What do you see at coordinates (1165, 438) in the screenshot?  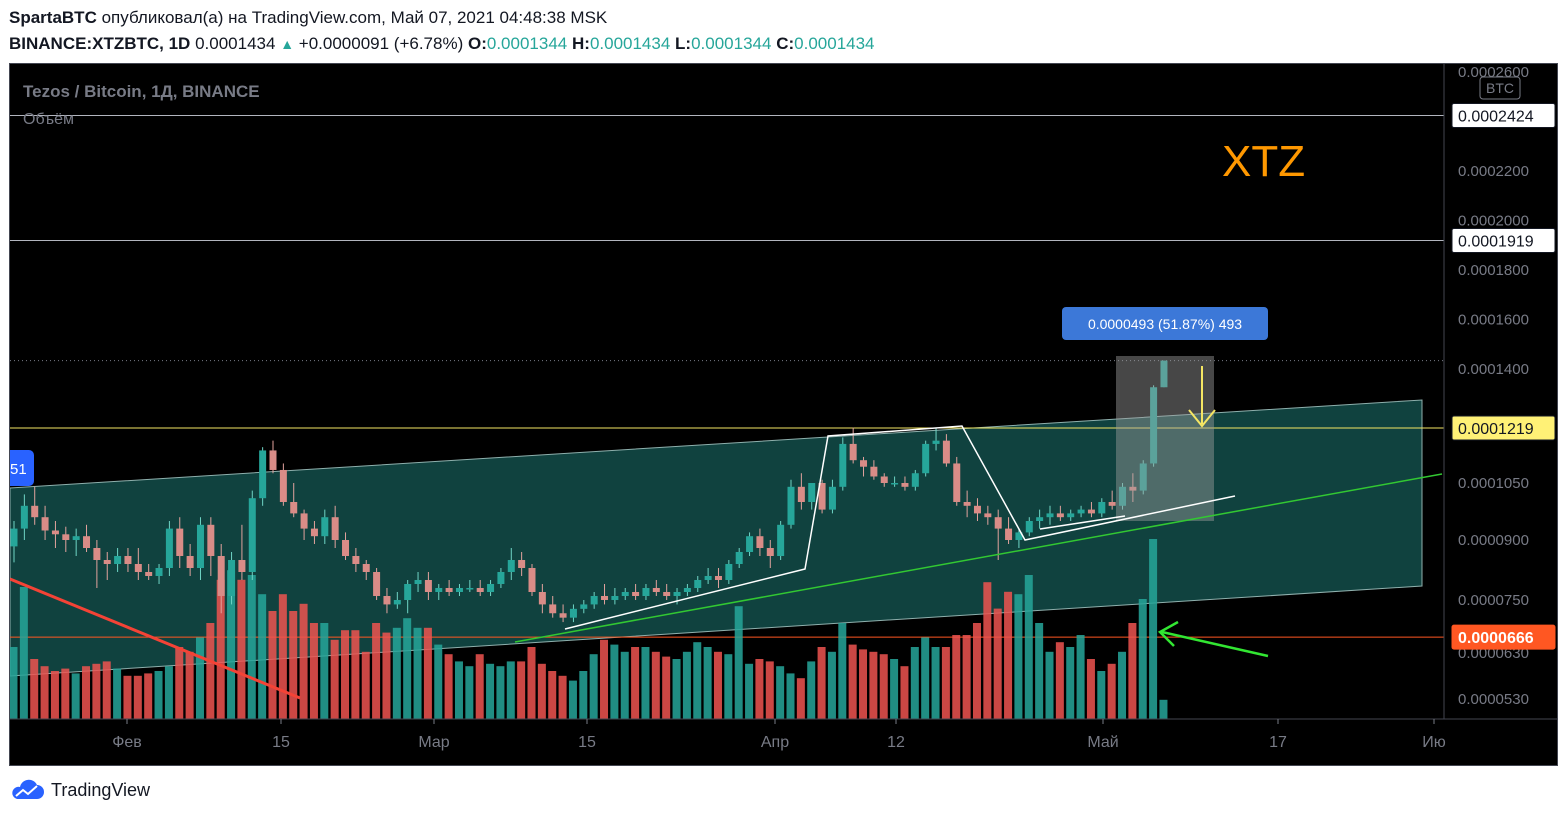 I see `measure-box` at bounding box center [1165, 438].